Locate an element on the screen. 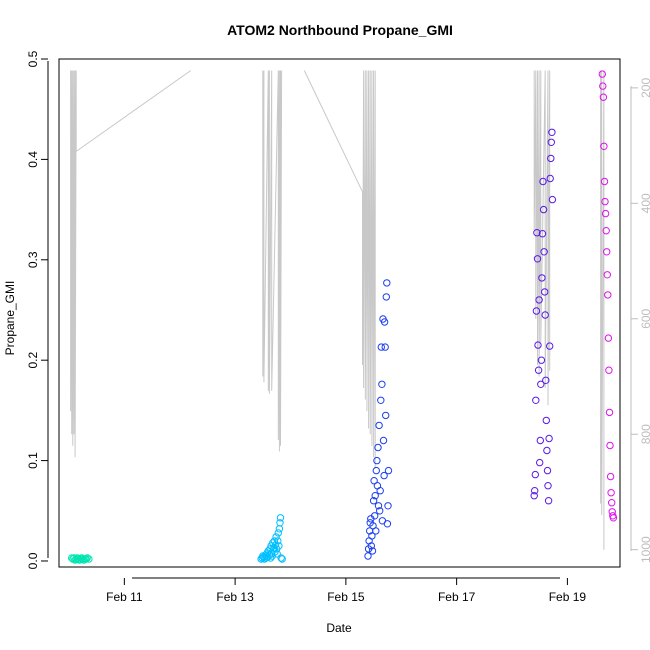 The height and width of the screenshot is (650, 650). x-axis-ticks: Feb 11 Feb 13 Feb 15 Feb 17 Feb 19 is located at coordinates (346, 591).